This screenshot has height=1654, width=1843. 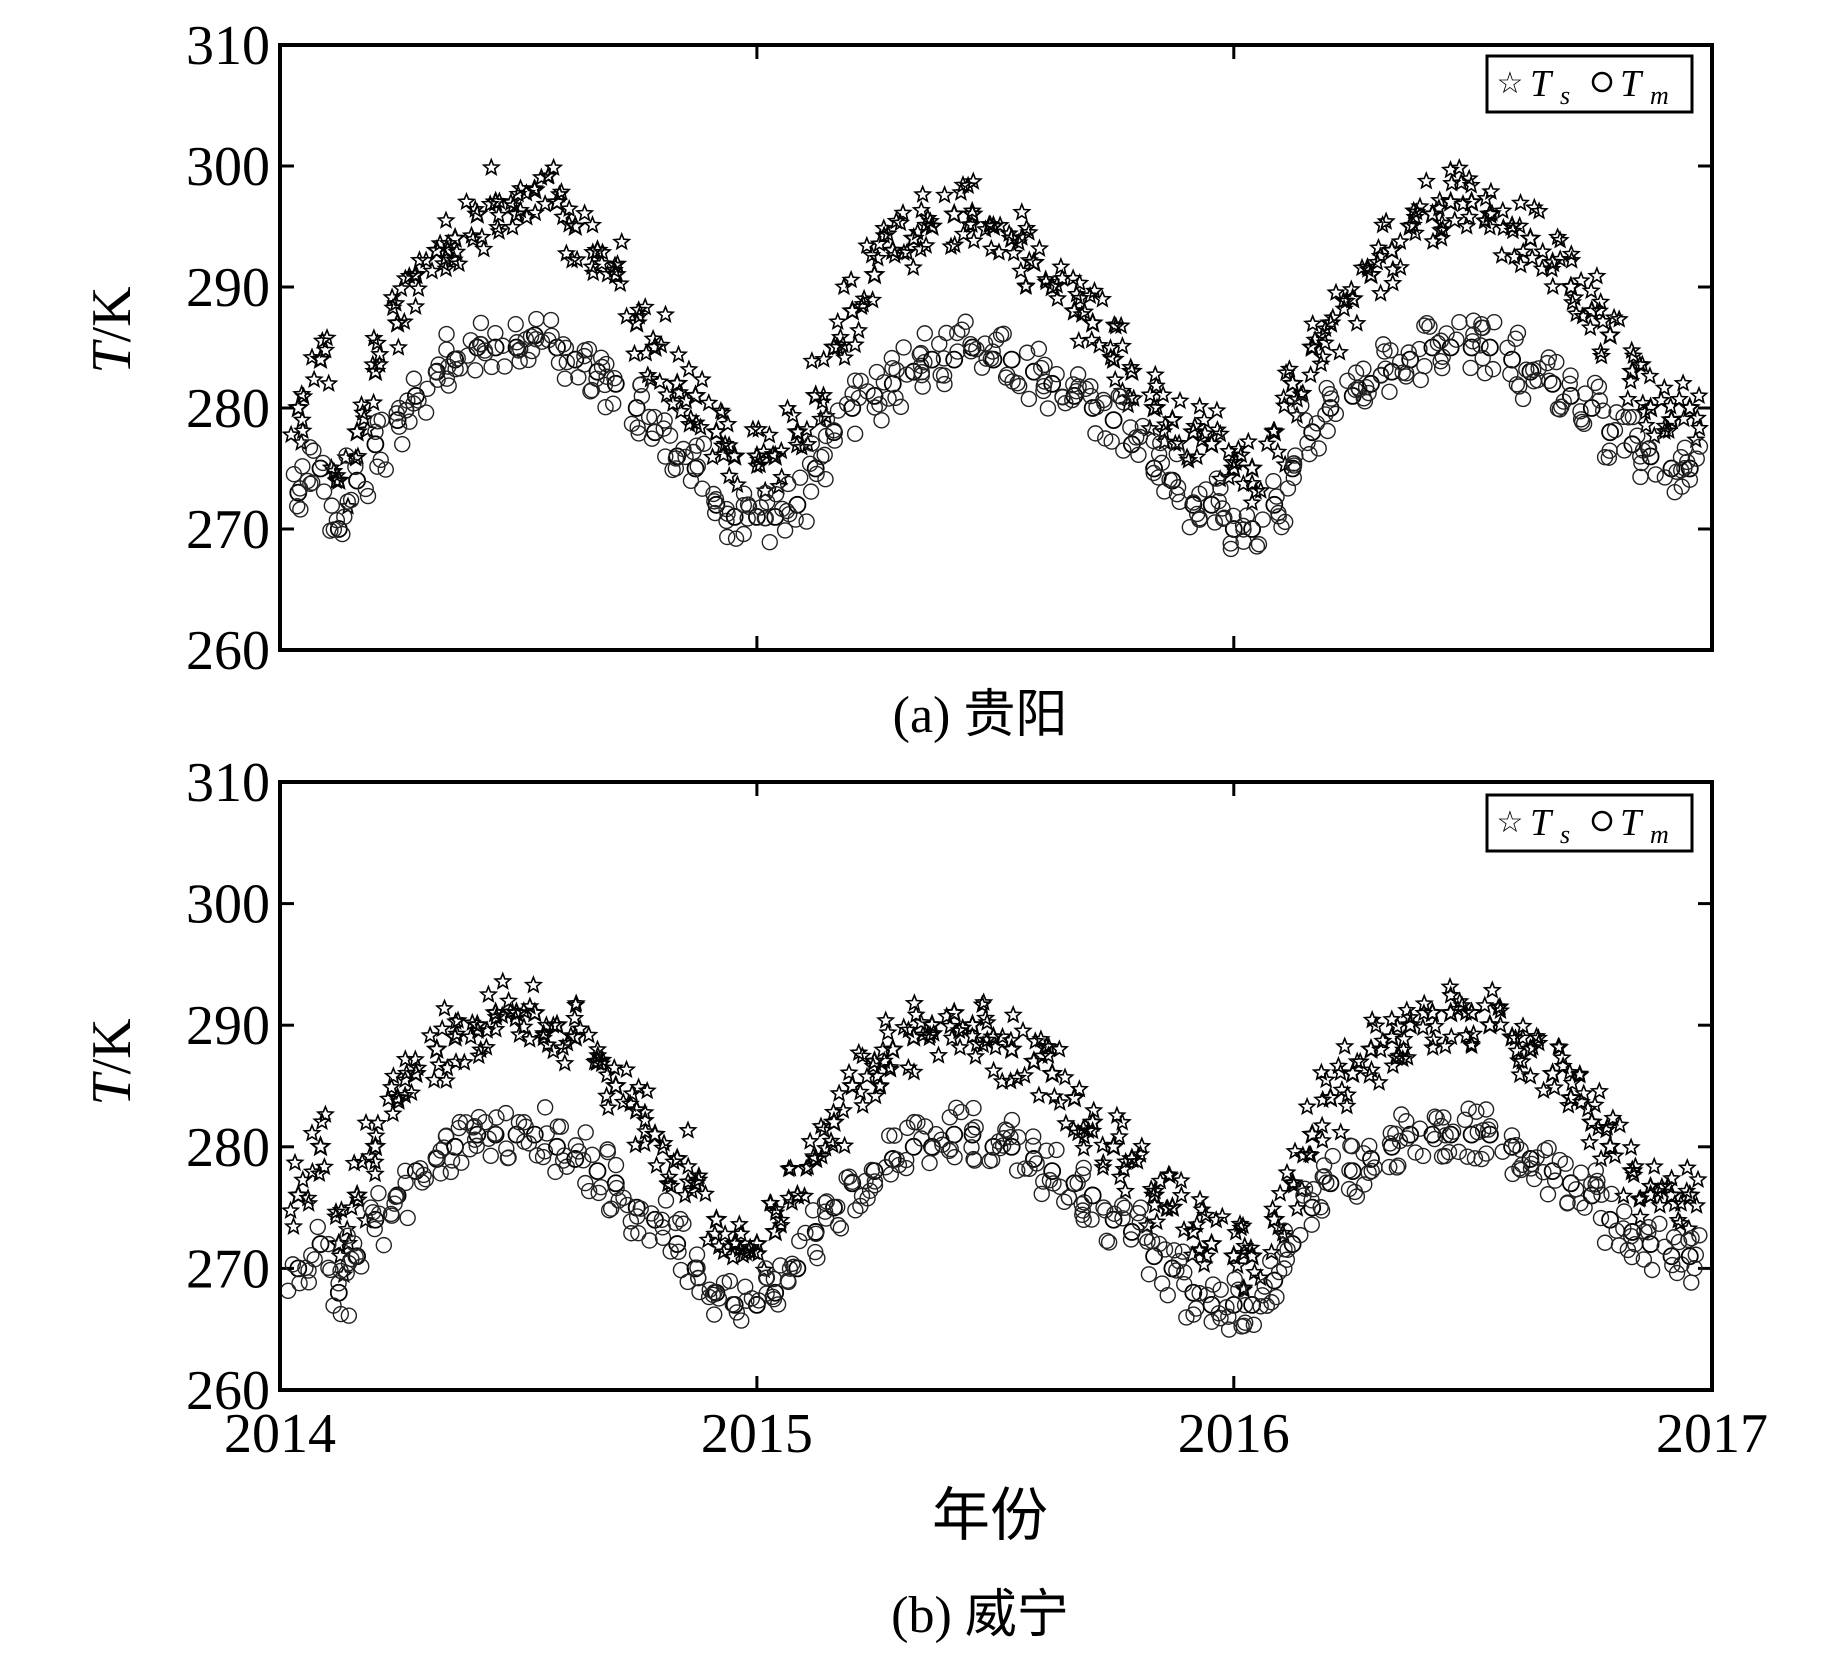 What do you see at coordinates (1550, 86) in the screenshot?
I see `legend-label-ts: T s` at bounding box center [1550, 86].